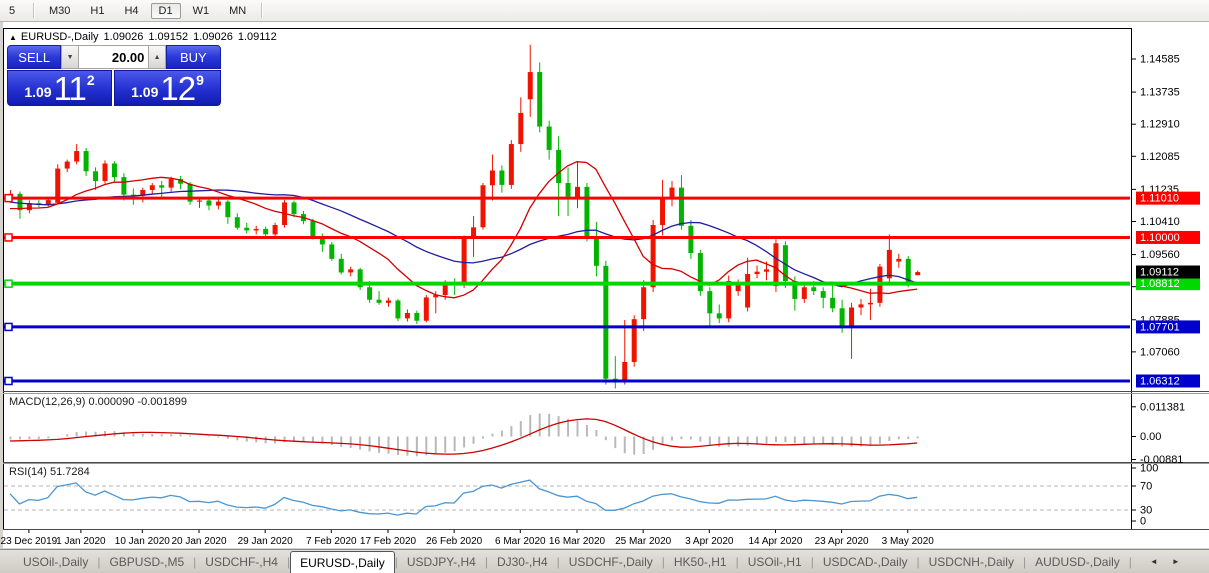  Describe the element at coordinates (1146, 511) in the screenshot. I see `svg-text: 30` at that location.